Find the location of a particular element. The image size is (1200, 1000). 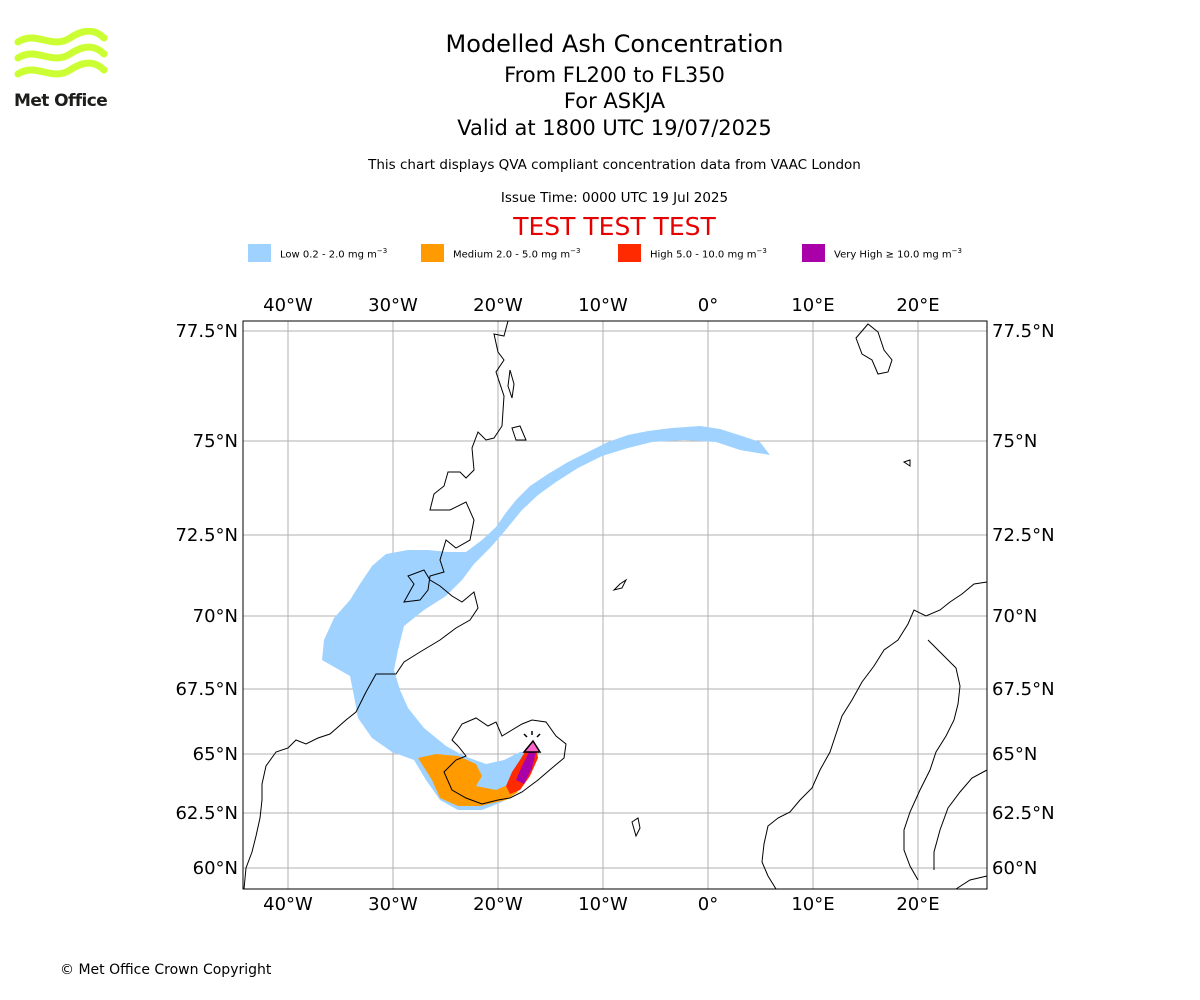

legend-exp-low: −3 is located at coordinates (382, 251).